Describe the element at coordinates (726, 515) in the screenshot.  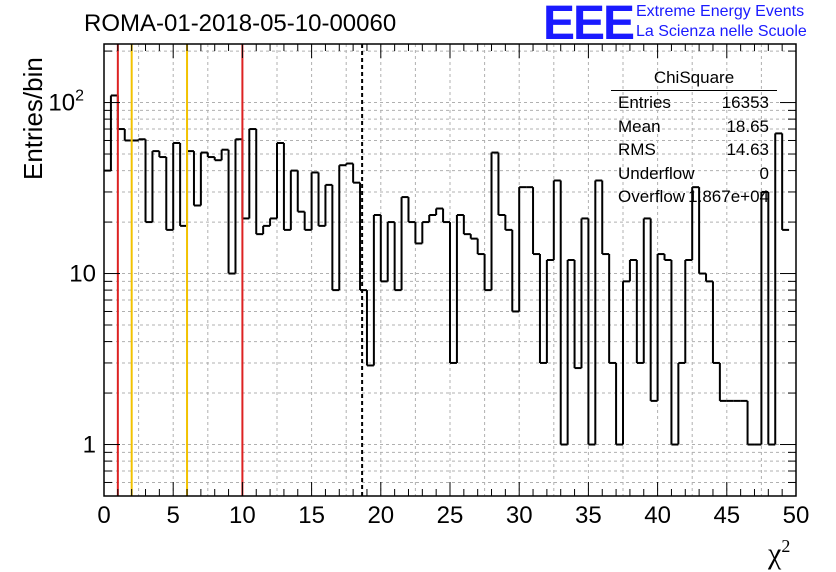
I see `x-tick-label: 45` at that location.